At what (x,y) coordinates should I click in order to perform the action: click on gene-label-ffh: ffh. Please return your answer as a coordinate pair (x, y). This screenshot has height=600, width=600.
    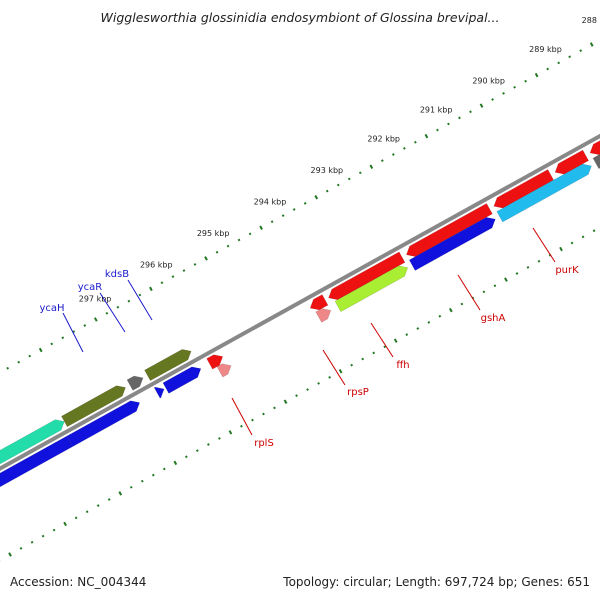
    Looking at the image, I should click on (402, 365).